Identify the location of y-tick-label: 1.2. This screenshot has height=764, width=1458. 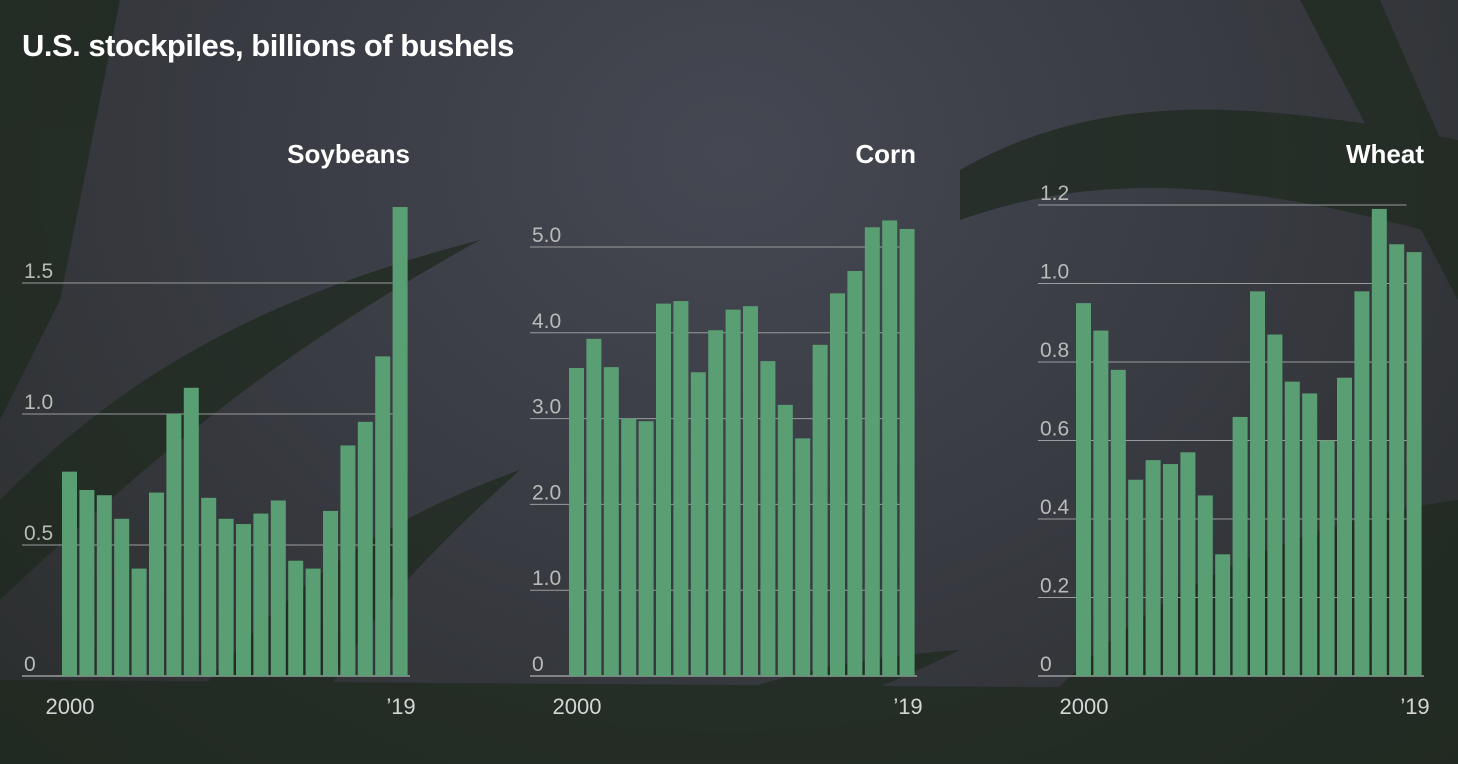
(1054, 193).